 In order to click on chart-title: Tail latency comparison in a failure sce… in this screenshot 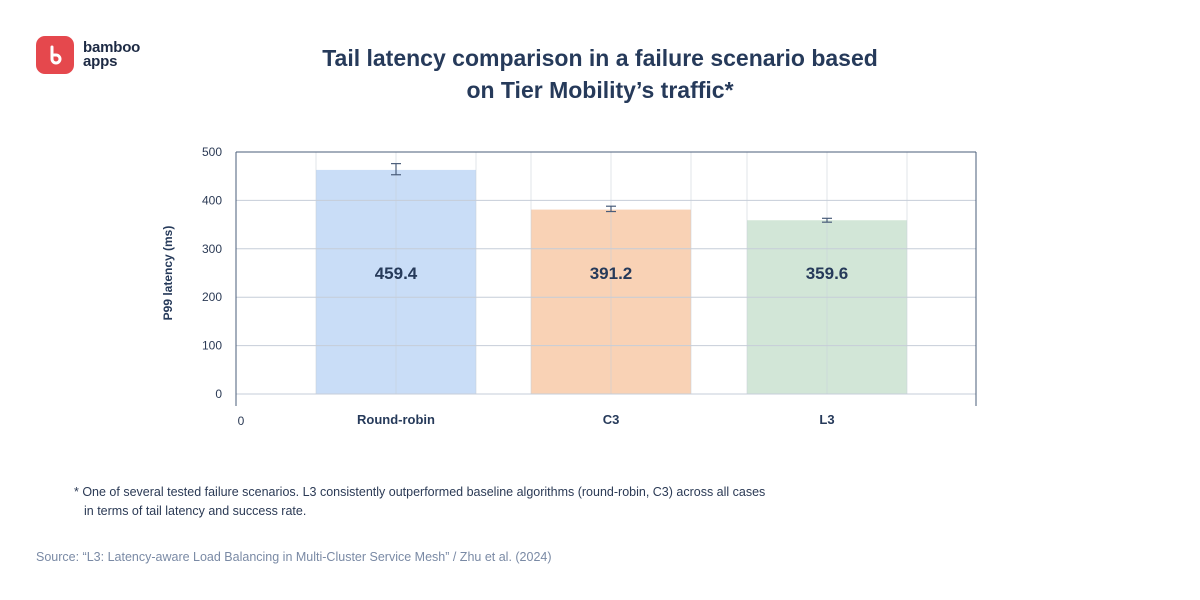, I will do `click(600, 74)`.